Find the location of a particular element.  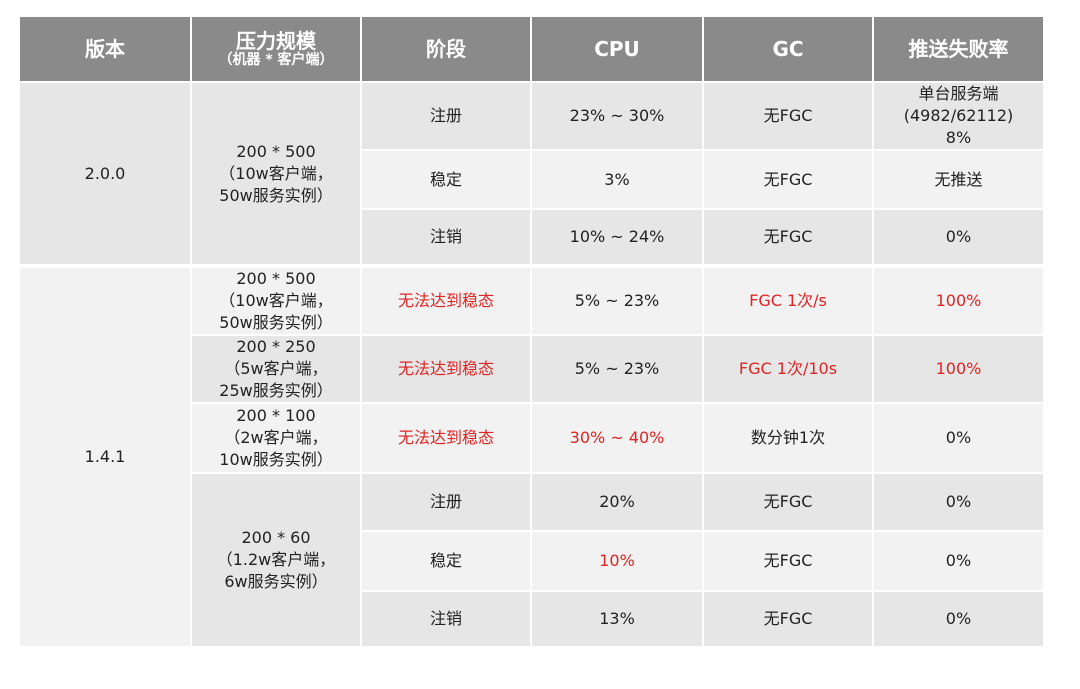

header-text: GC is located at coordinates (788, 49).